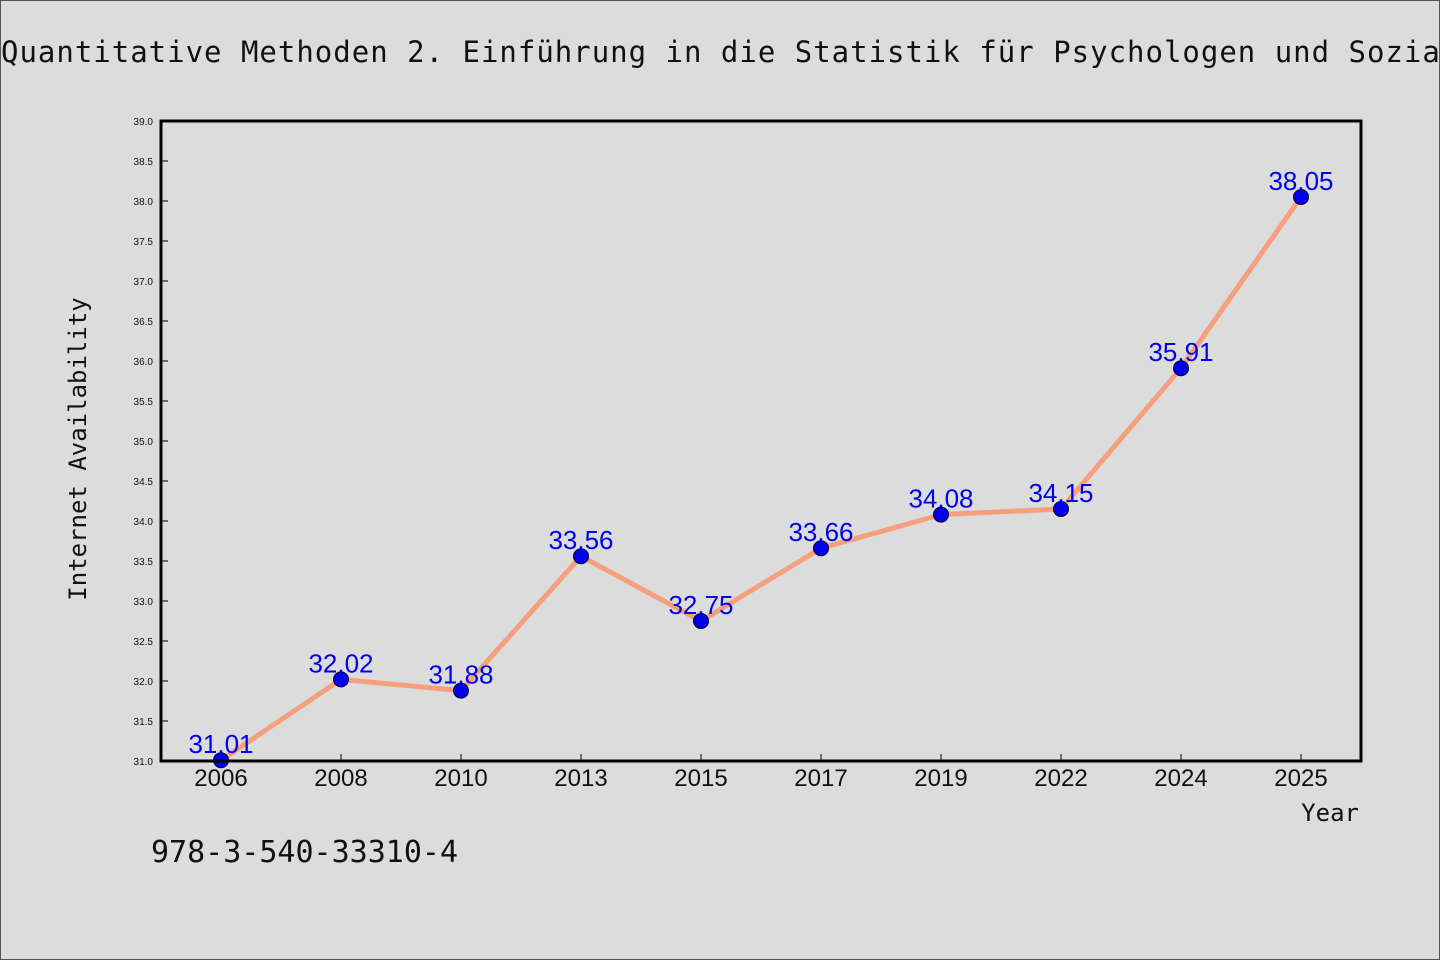 The image size is (1440, 960). Describe the element at coordinates (144, 762) in the screenshot. I see `y-tick-label: 31.0` at that location.